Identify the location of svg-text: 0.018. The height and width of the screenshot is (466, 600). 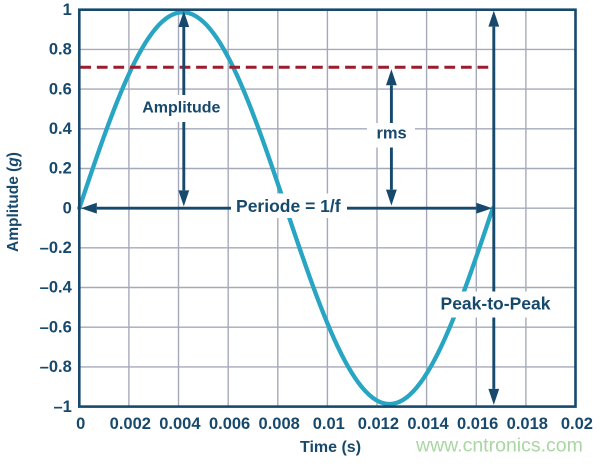
(527, 424).